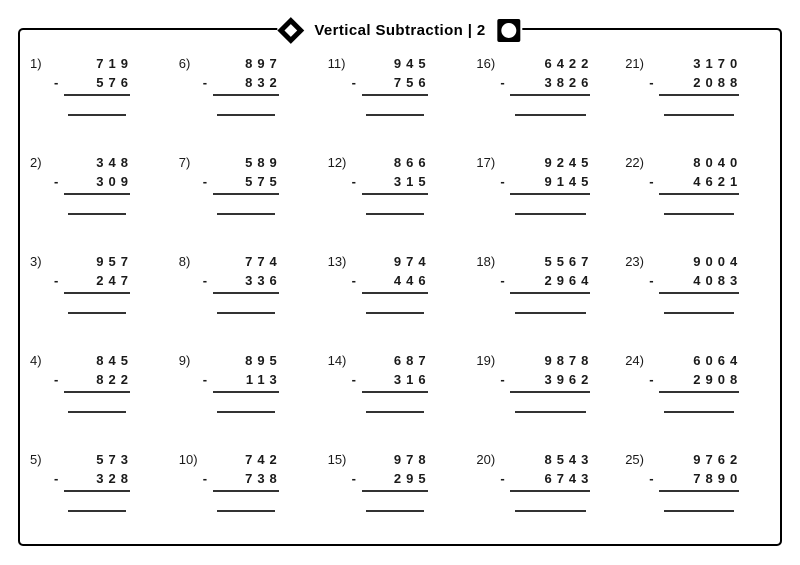 This screenshot has width=800, height=565. I want to click on problem-body: 687 - 316, so click(390, 382).